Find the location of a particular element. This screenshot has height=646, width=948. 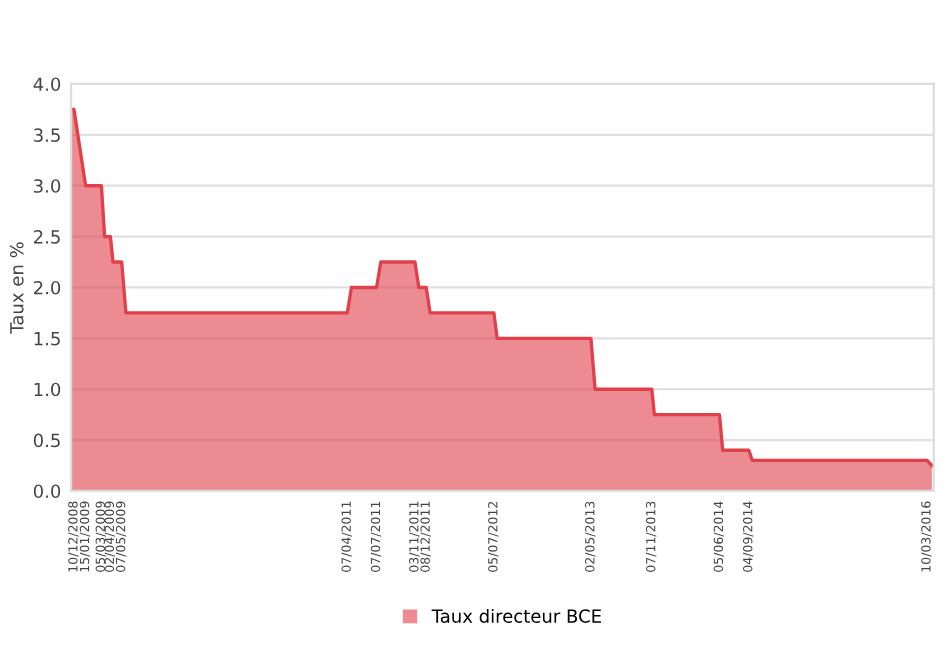

y-tick-label: 1.0 is located at coordinates (47, 389).